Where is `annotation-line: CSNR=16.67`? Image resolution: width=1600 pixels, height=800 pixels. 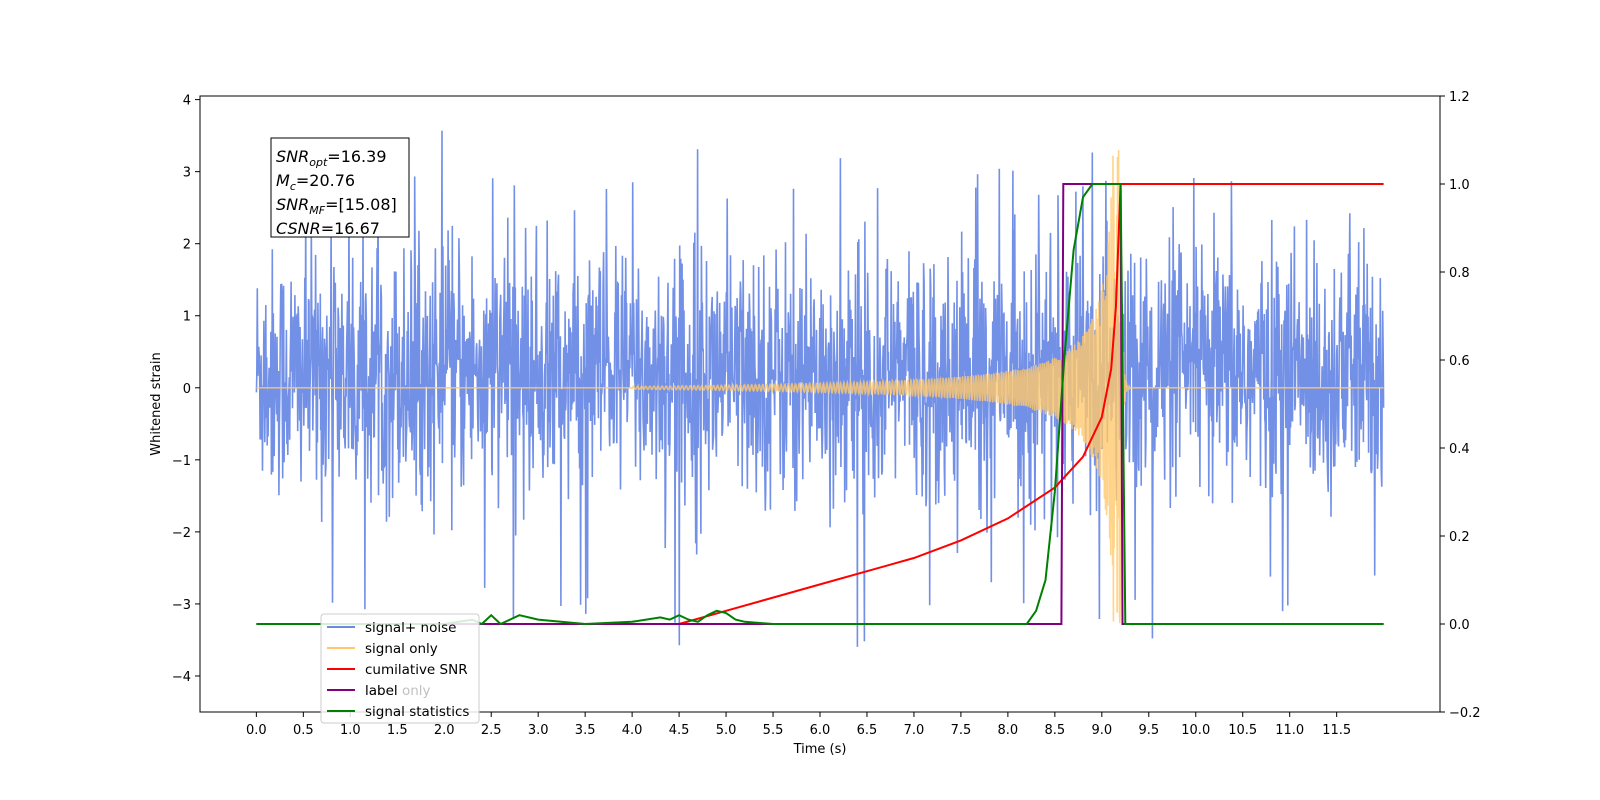
annotation-line: CSNR=16.67 is located at coordinates (328, 228).